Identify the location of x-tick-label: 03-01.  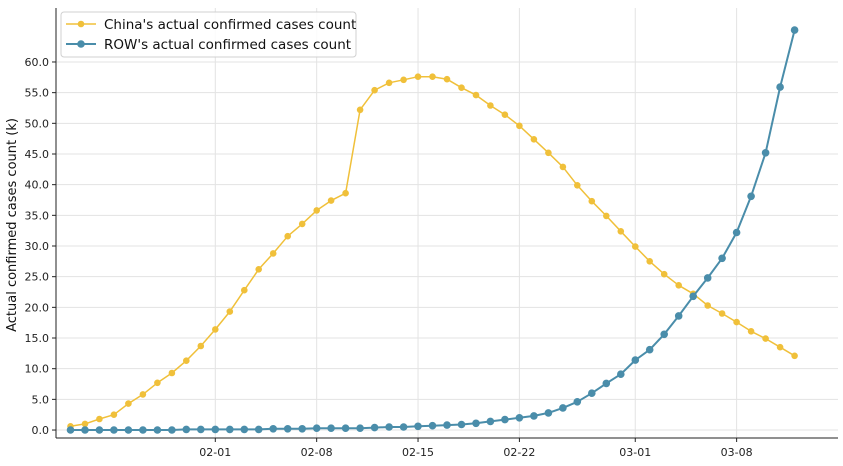
(635, 452).